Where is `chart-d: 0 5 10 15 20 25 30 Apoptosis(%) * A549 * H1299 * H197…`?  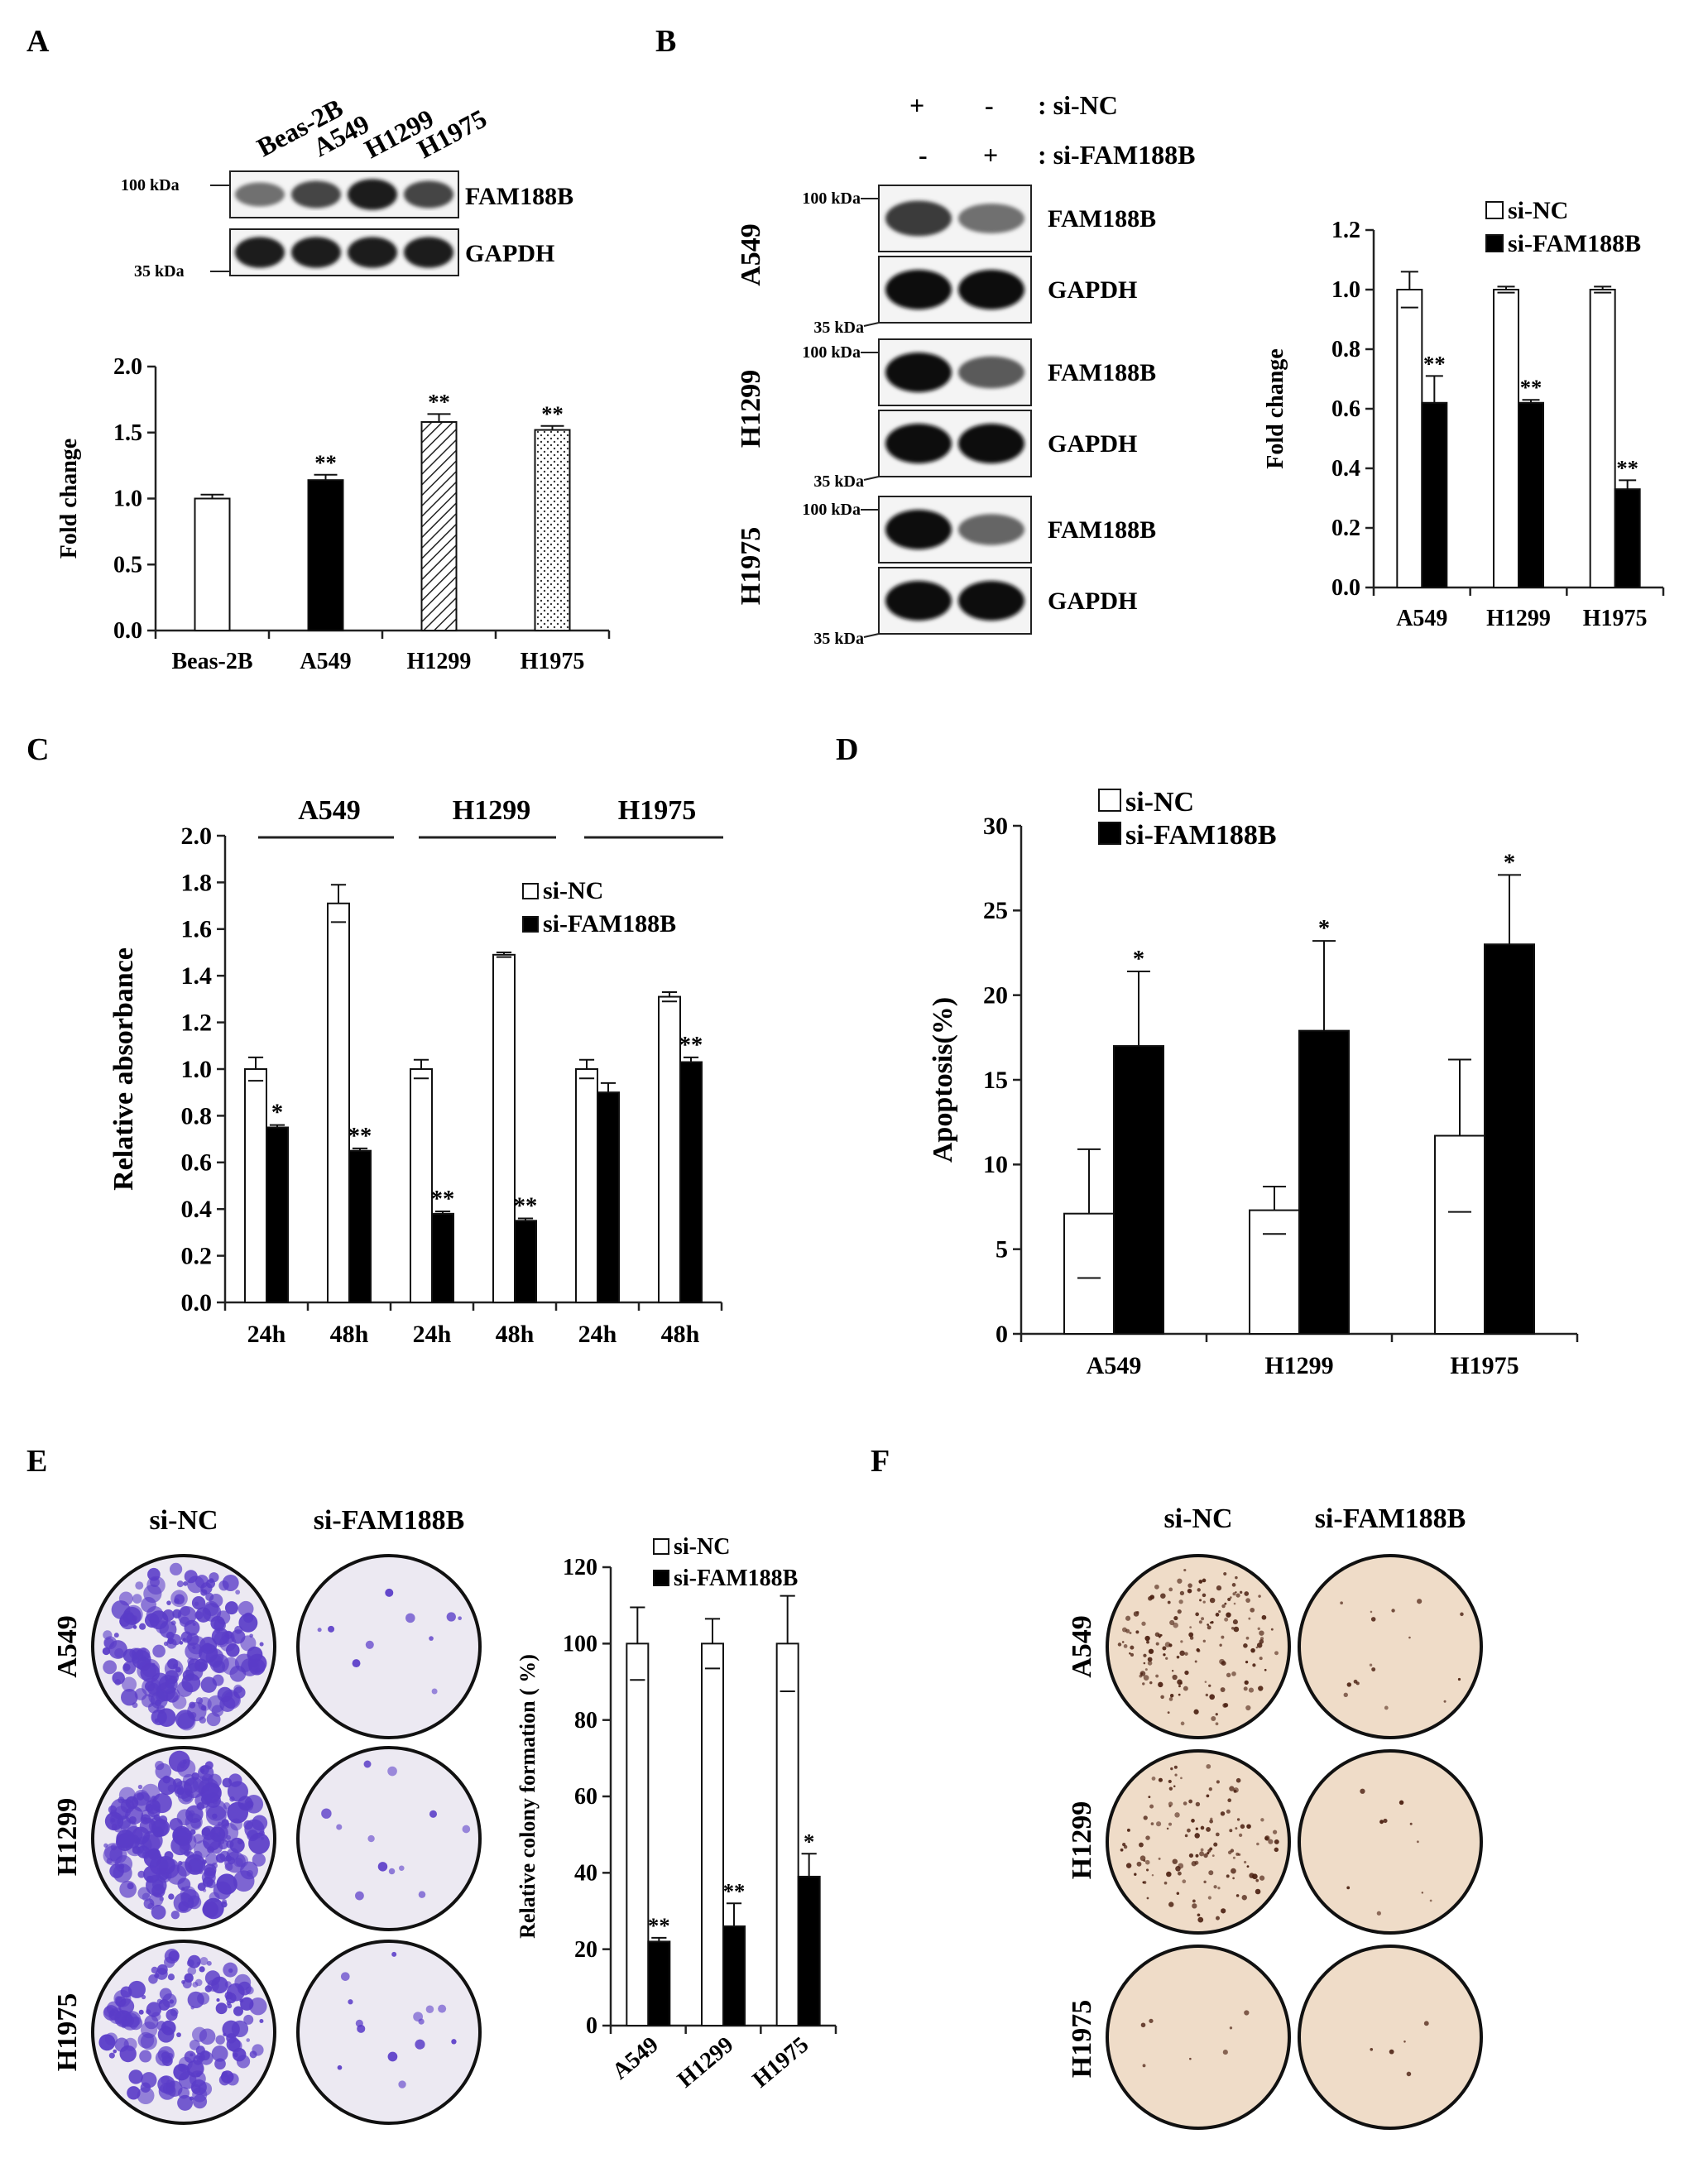
chart-d: 0 5 10 15 20 25 30 Apoptosis(%) * A549 * H1299 * H197… is located at coordinates (1253, 1083).